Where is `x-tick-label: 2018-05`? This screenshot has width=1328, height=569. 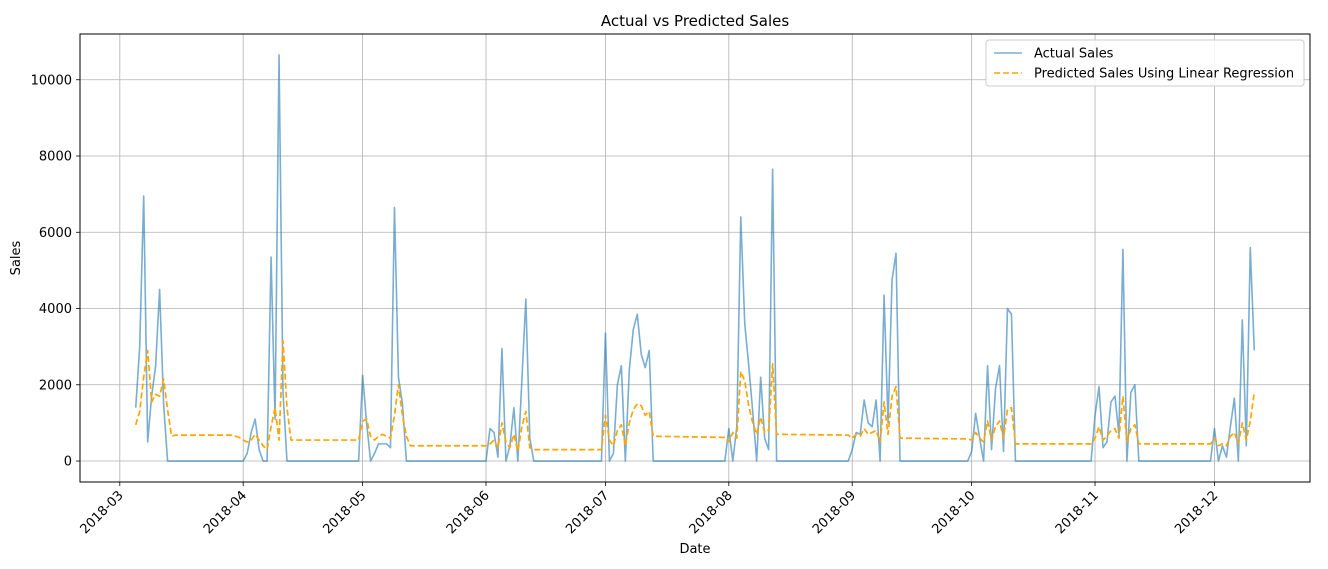
x-tick-label: 2018-05 is located at coordinates (344, 512).